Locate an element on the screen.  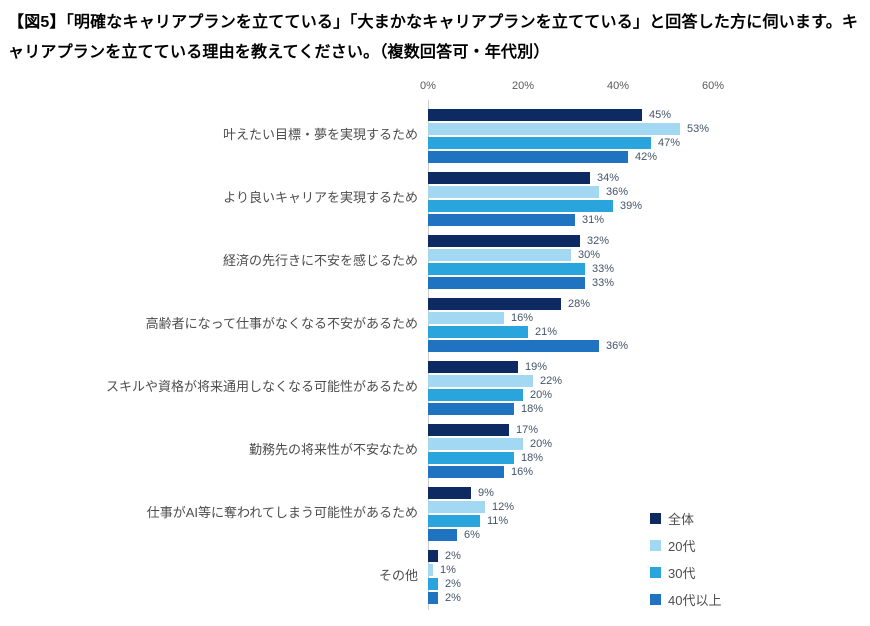
category-label: 仕事がAI等に奪われてしまう可能性があるため is located at coordinates (282, 513).